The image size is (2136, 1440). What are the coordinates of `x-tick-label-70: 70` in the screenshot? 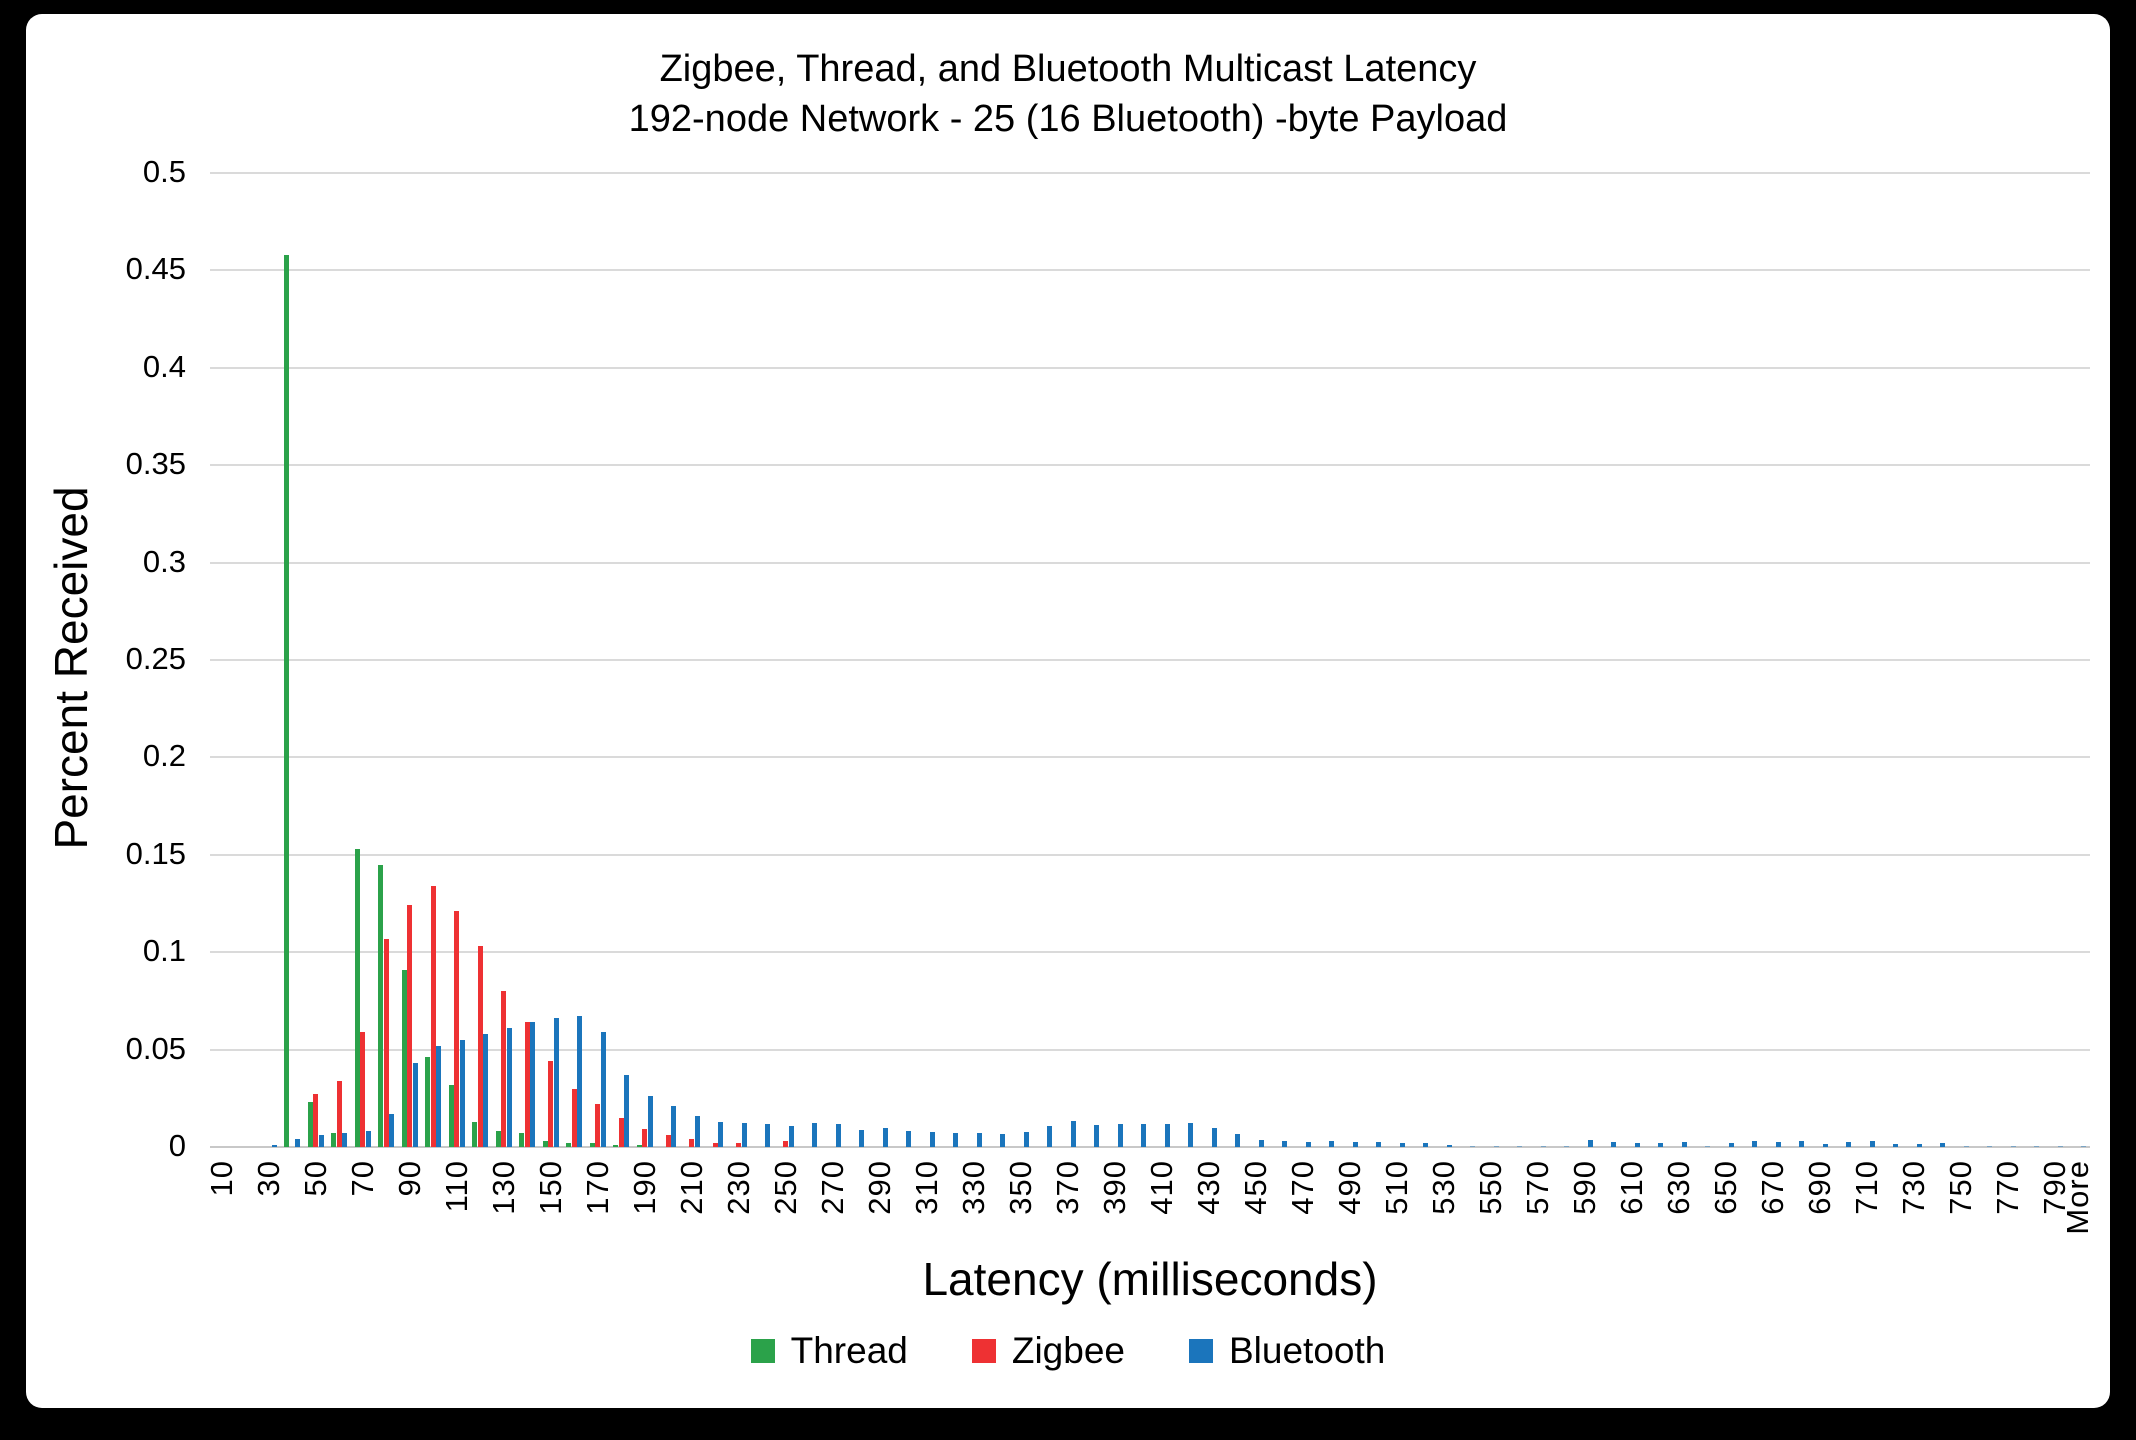 It's located at (362, 1178).